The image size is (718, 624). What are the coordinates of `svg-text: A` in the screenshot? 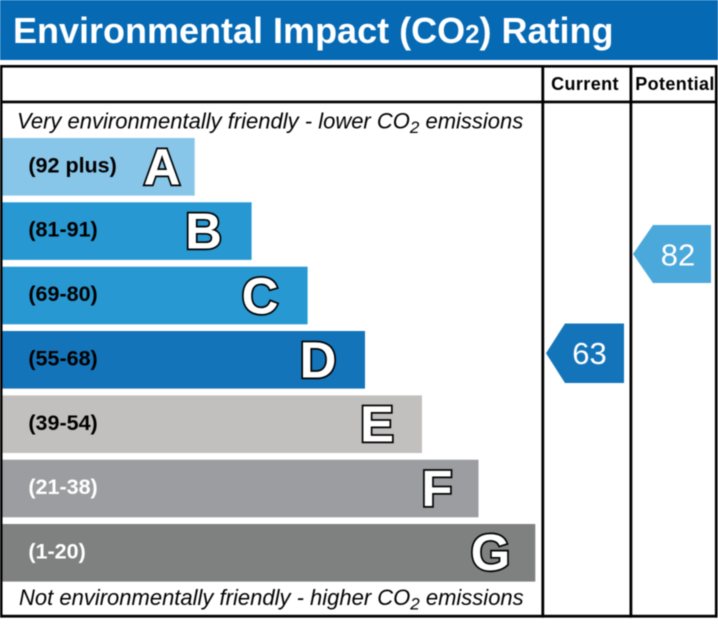 It's located at (162, 166).